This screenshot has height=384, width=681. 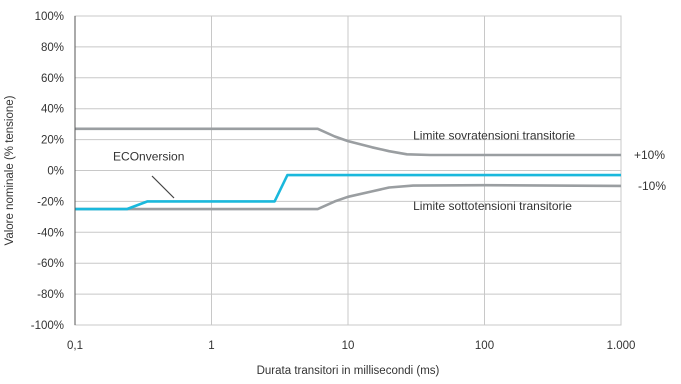 I want to click on x-tick-label: 100, so click(x=484, y=346).